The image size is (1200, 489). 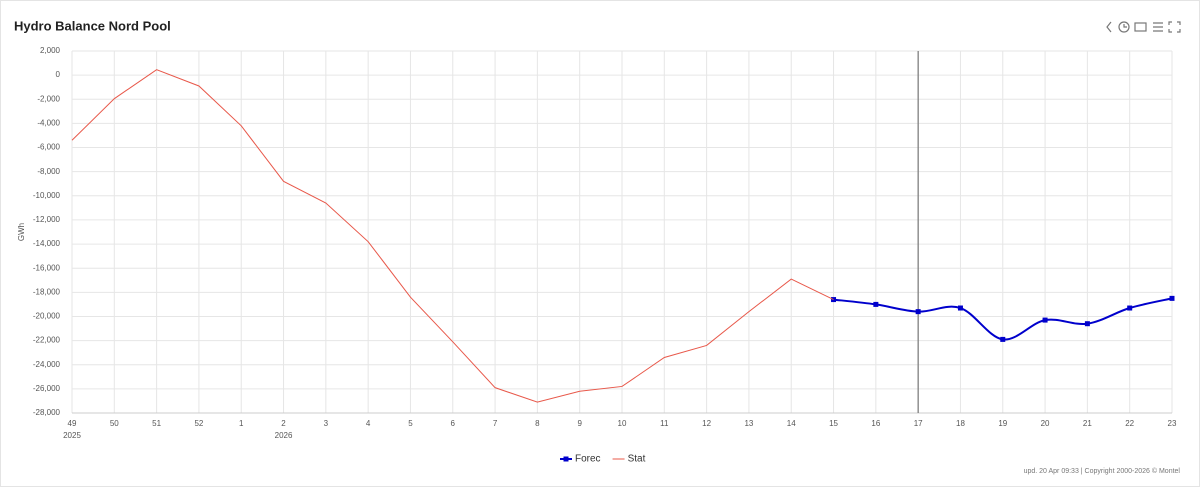 I want to click on chart-title: Hydro Balance Nord Pool, so click(x=92, y=25).